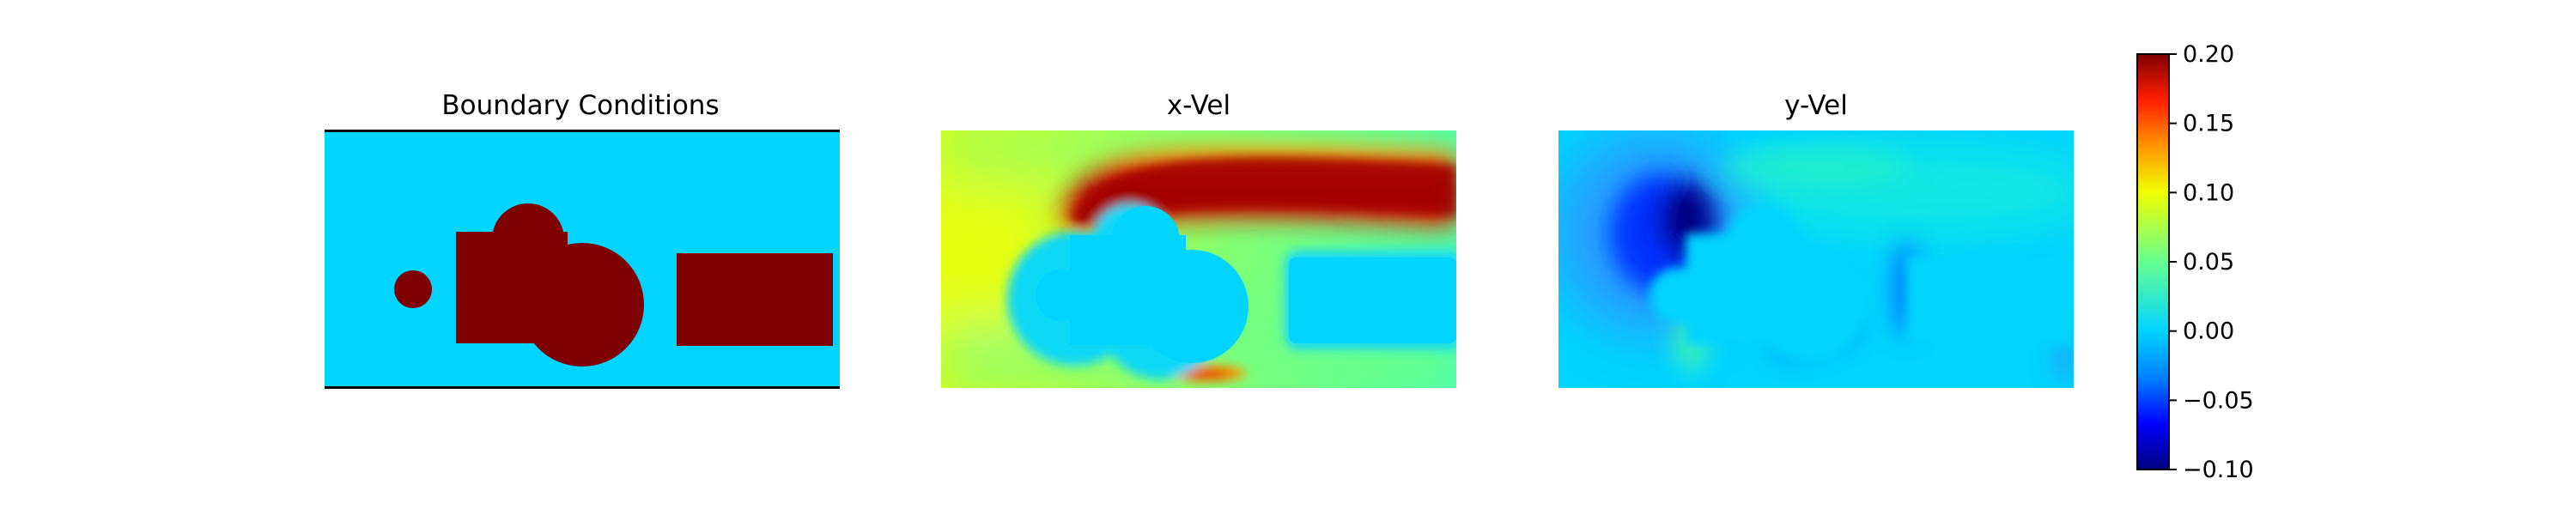 Image resolution: width=2576 pixels, height=515 pixels. What do you see at coordinates (2218, 400) in the screenshot?
I see `colorbar-tick-label: −0.05` at bounding box center [2218, 400].